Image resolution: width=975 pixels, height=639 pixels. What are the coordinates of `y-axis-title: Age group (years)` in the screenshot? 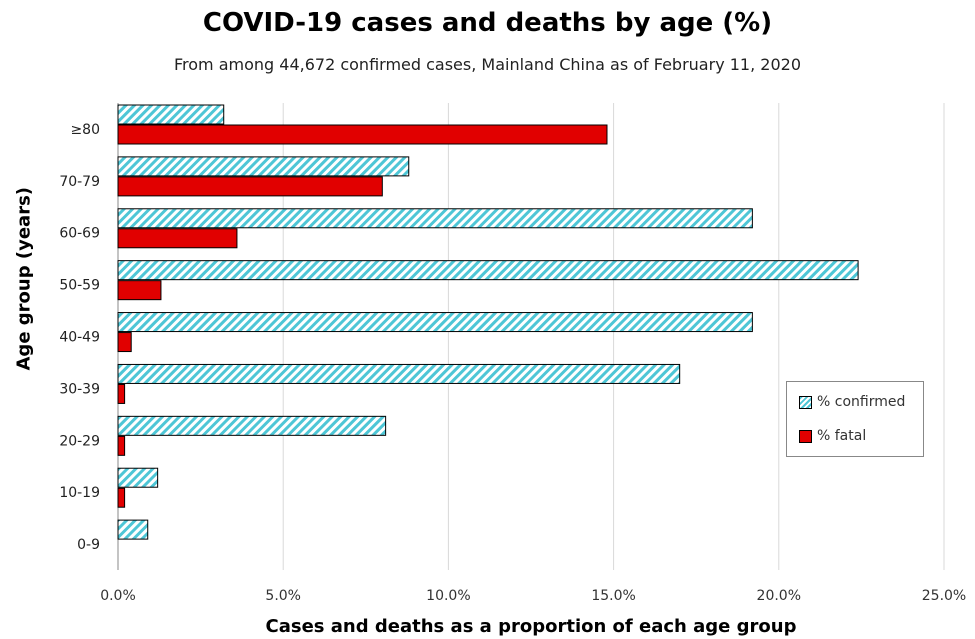 It's located at (24, 278).